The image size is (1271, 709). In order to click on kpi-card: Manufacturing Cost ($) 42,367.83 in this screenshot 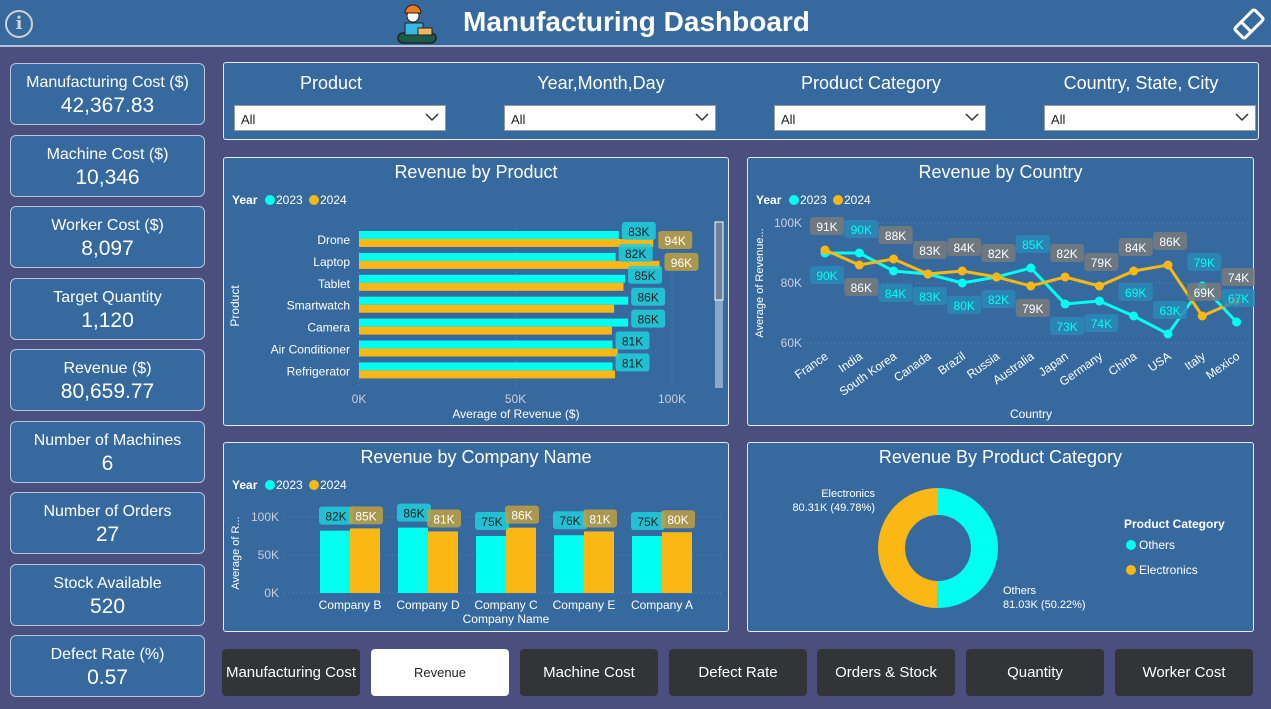, I will do `click(107, 94)`.